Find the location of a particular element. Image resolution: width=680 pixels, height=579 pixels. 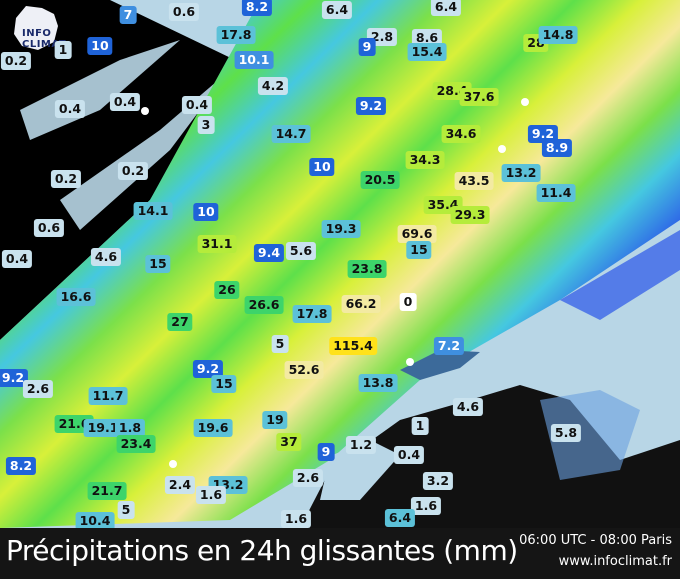

station-value-label: 37.6 is located at coordinates (479, 97).